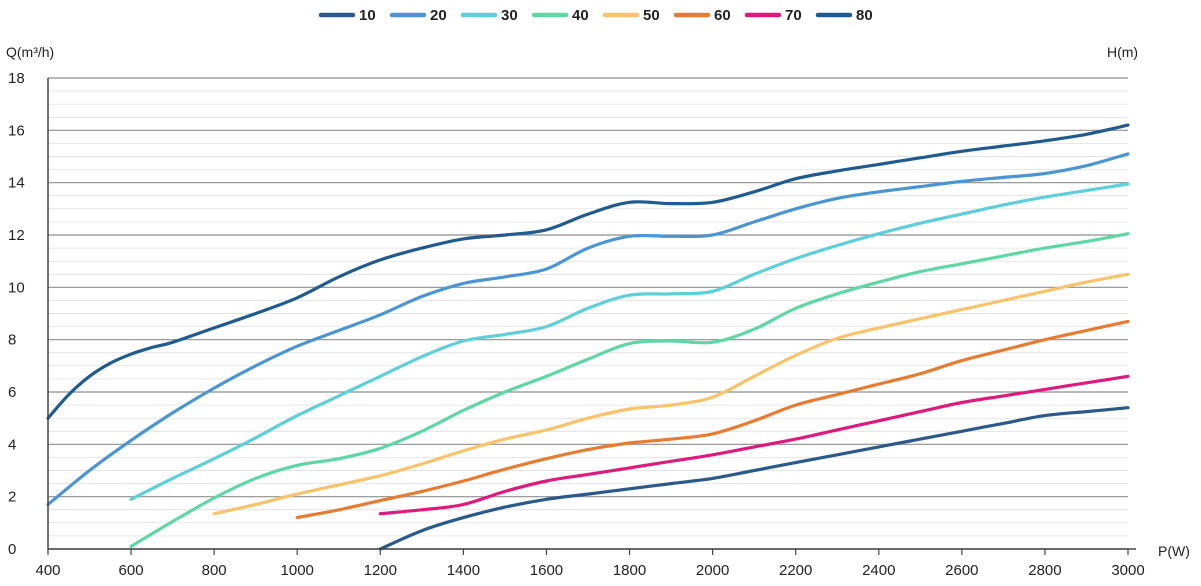 This screenshot has height=586, width=1201. What do you see at coordinates (1174, 551) in the screenshot?
I see `x-axis-label: P(W)` at bounding box center [1174, 551].